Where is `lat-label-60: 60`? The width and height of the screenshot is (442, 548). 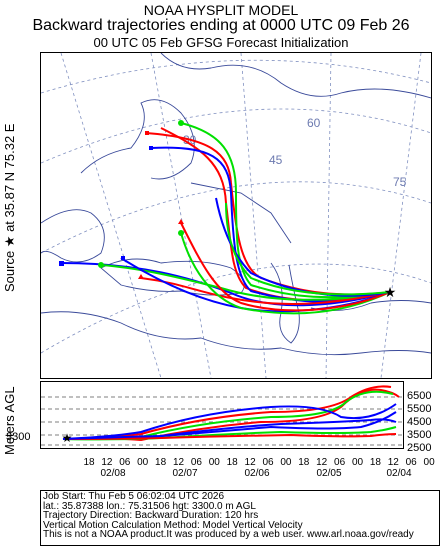
lat-label-60: 60 is located at coordinates (314, 123).